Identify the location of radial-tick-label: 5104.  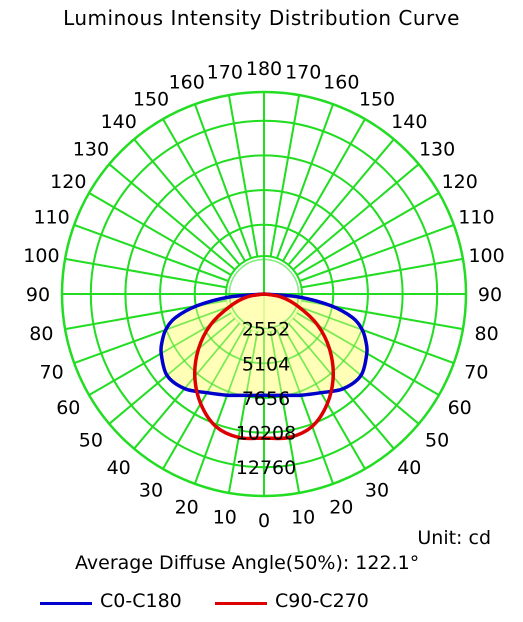
(266, 364).